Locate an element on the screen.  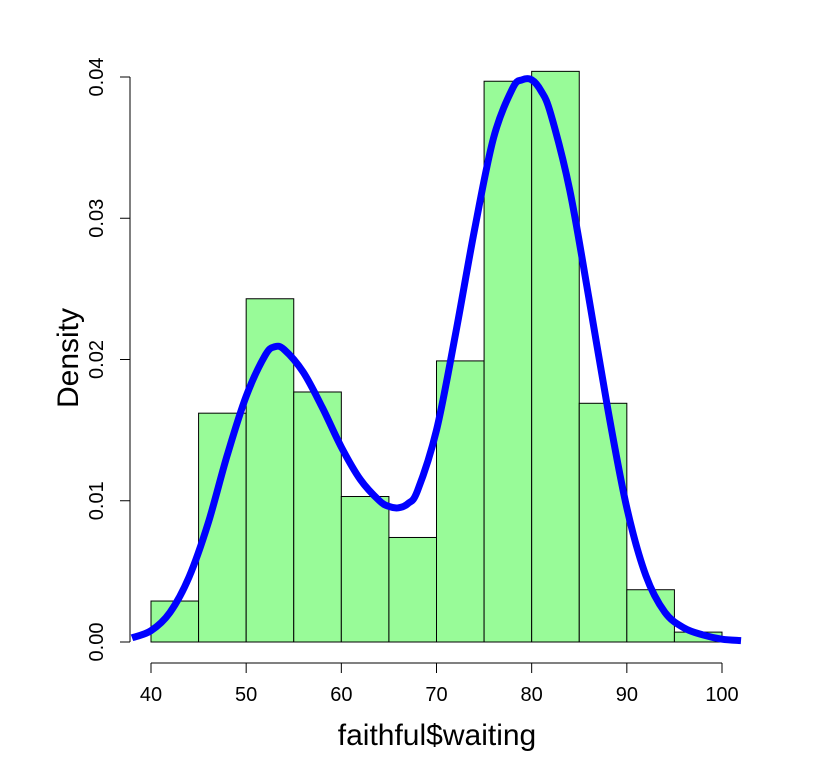
y-tick-label: 0.01 is located at coordinates (97, 500).